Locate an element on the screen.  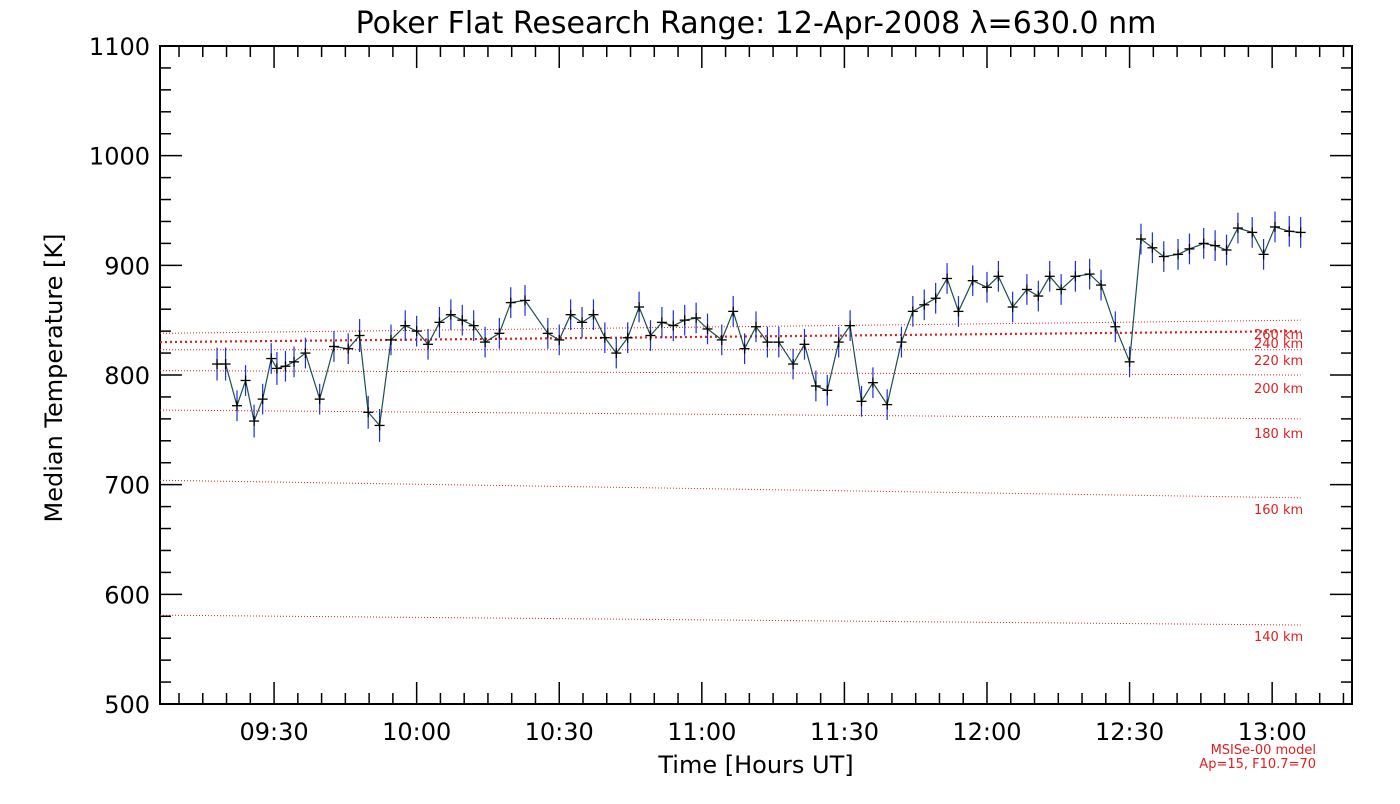
y-tick-label: 1100 is located at coordinates (119, 47).